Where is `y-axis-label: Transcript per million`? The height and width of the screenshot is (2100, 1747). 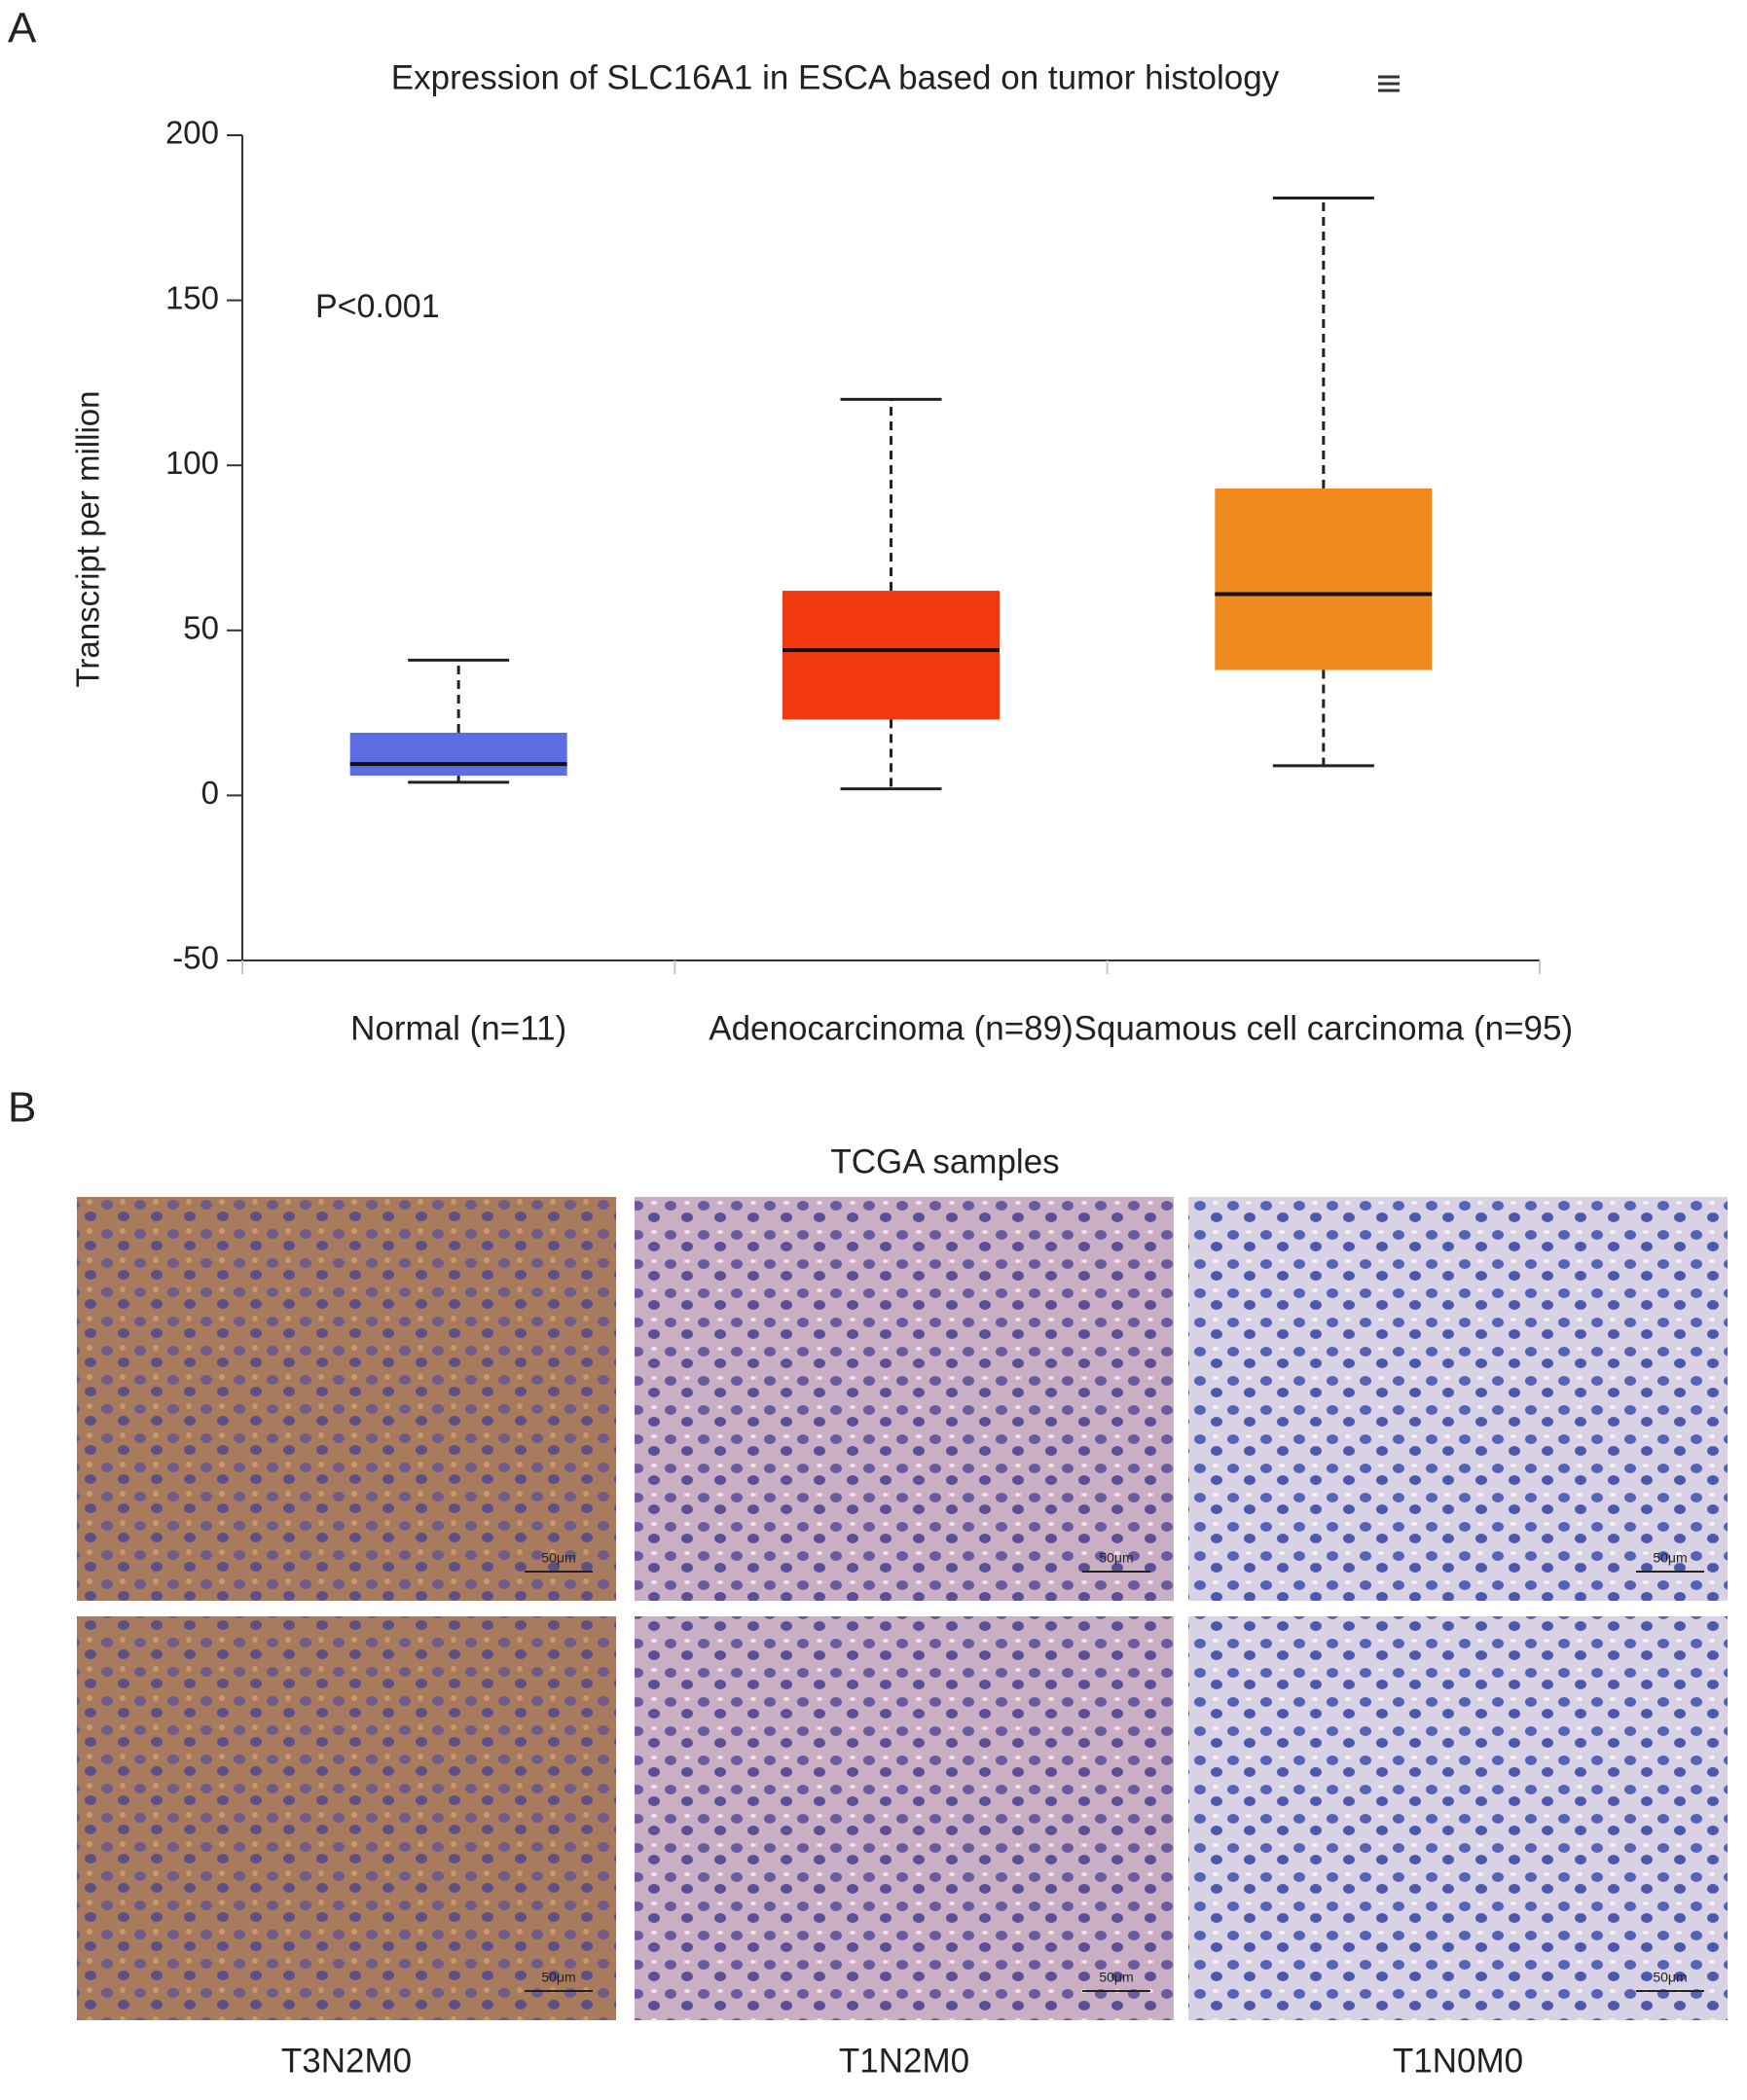
y-axis-label: Transcript per million is located at coordinates (88, 538).